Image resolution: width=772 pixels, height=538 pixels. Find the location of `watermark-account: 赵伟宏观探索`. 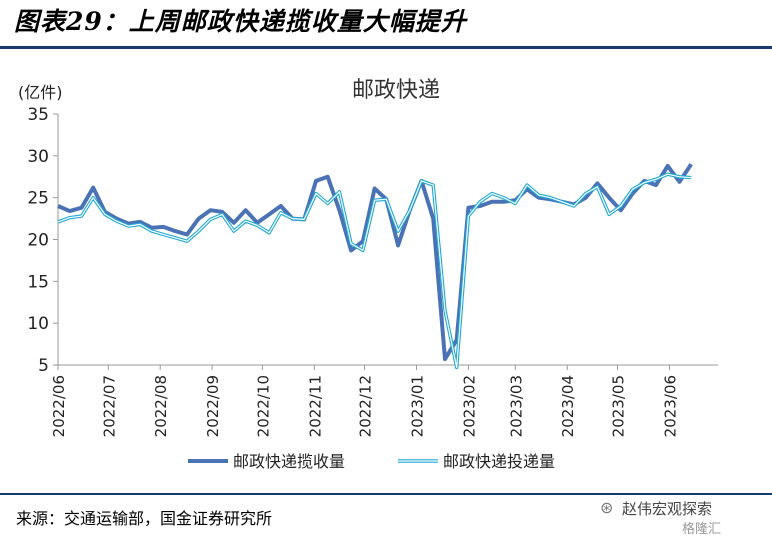

watermark-account: 赵伟宏观探索 is located at coordinates (667, 509).